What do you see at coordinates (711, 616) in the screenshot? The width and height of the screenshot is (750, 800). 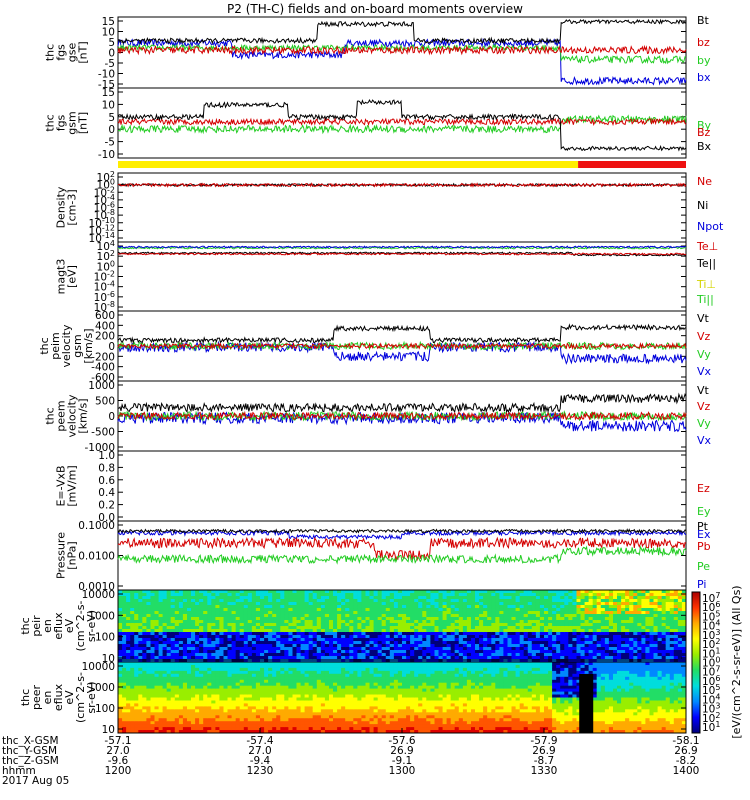 I see `colorbar-tick: 10⁵` at bounding box center [711, 616].